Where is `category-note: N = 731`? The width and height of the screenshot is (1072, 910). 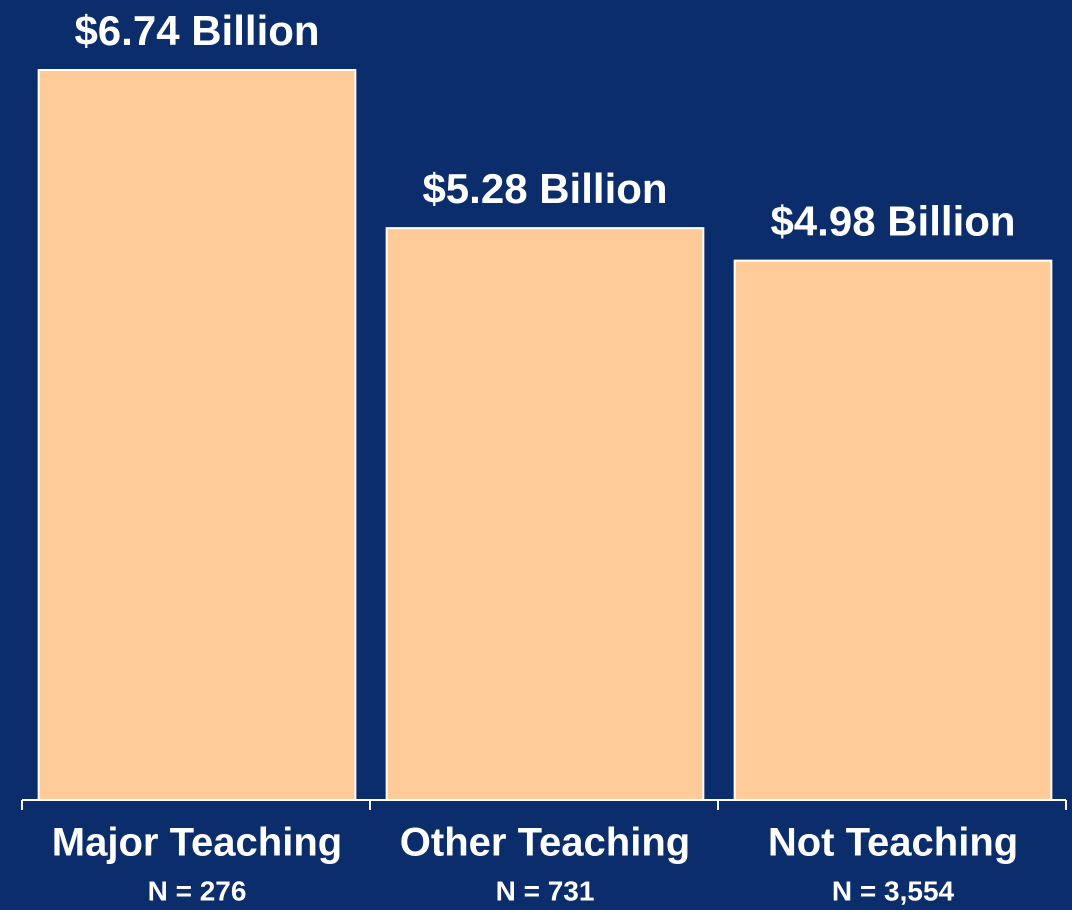
category-note: N = 731 is located at coordinates (545, 890).